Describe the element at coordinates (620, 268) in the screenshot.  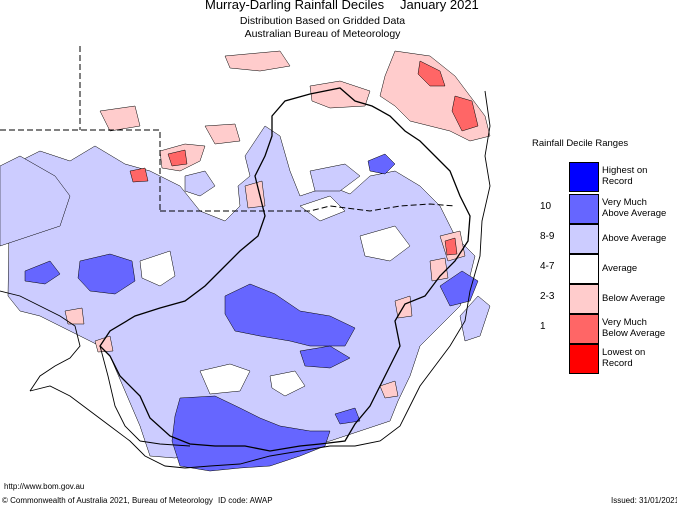
I see `legend-label: Average` at that location.